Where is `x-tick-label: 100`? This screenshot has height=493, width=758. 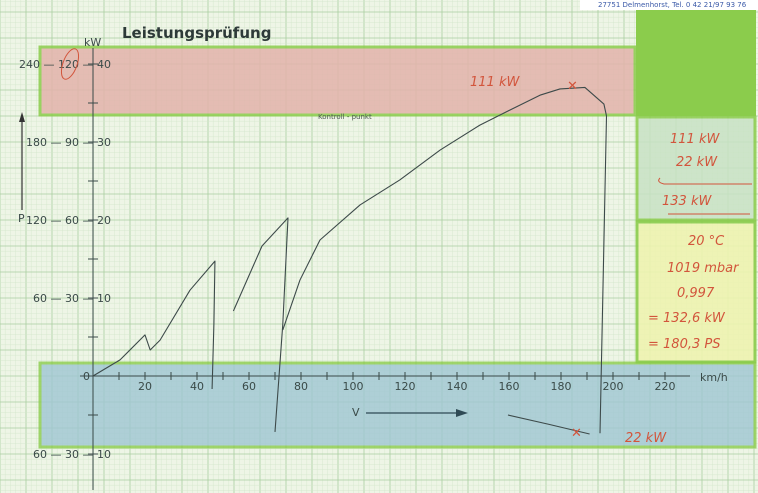
x-tick-label: 100 is located at coordinates (353, 386).